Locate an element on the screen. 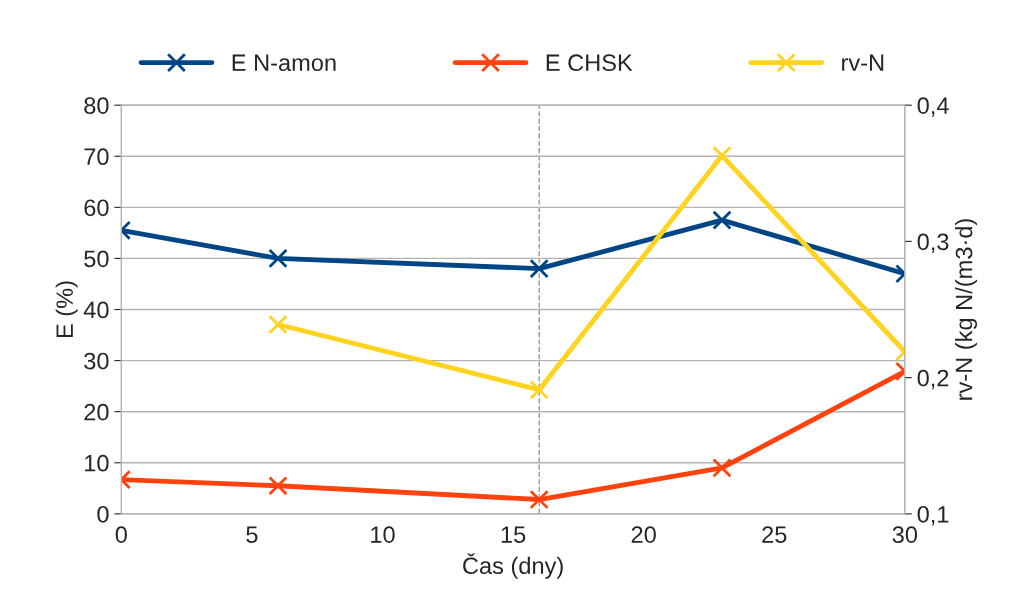 The image size is (1011, 601). x-tick-label: 5 is located at coordinates (252, 534).